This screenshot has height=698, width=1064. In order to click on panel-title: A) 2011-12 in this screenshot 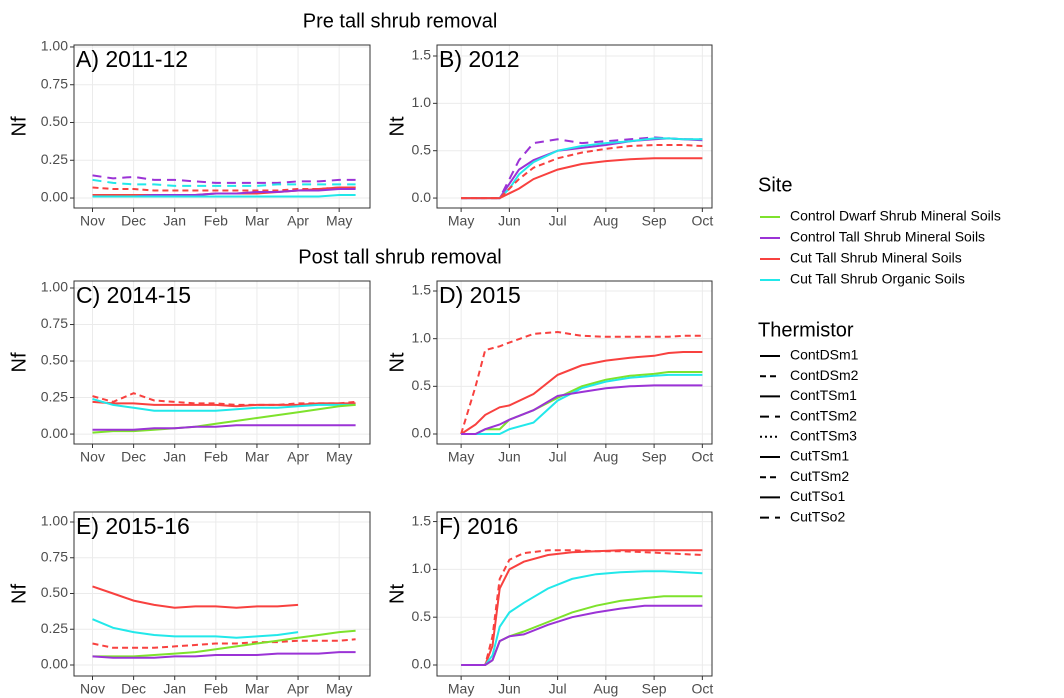, I will do `click(132, 59)`.